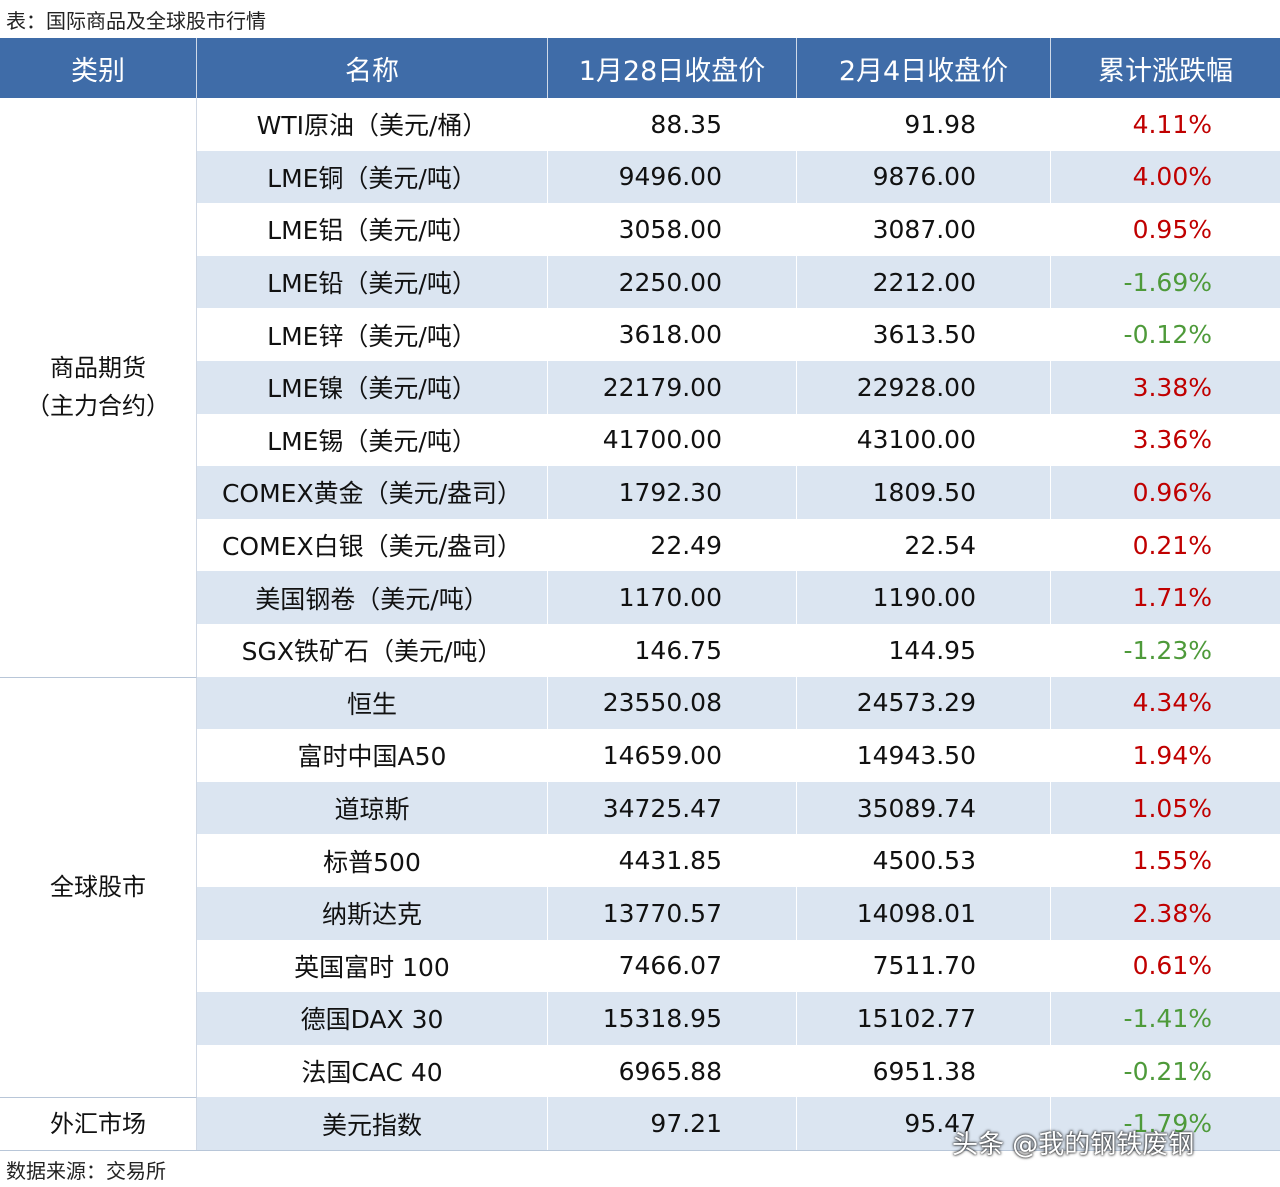 The image size is (1280, 1187). What do you see at coordinates (924, 229) in the screenshot?
I see `price-cell: 3087.00` at bounding box center [924, 229].